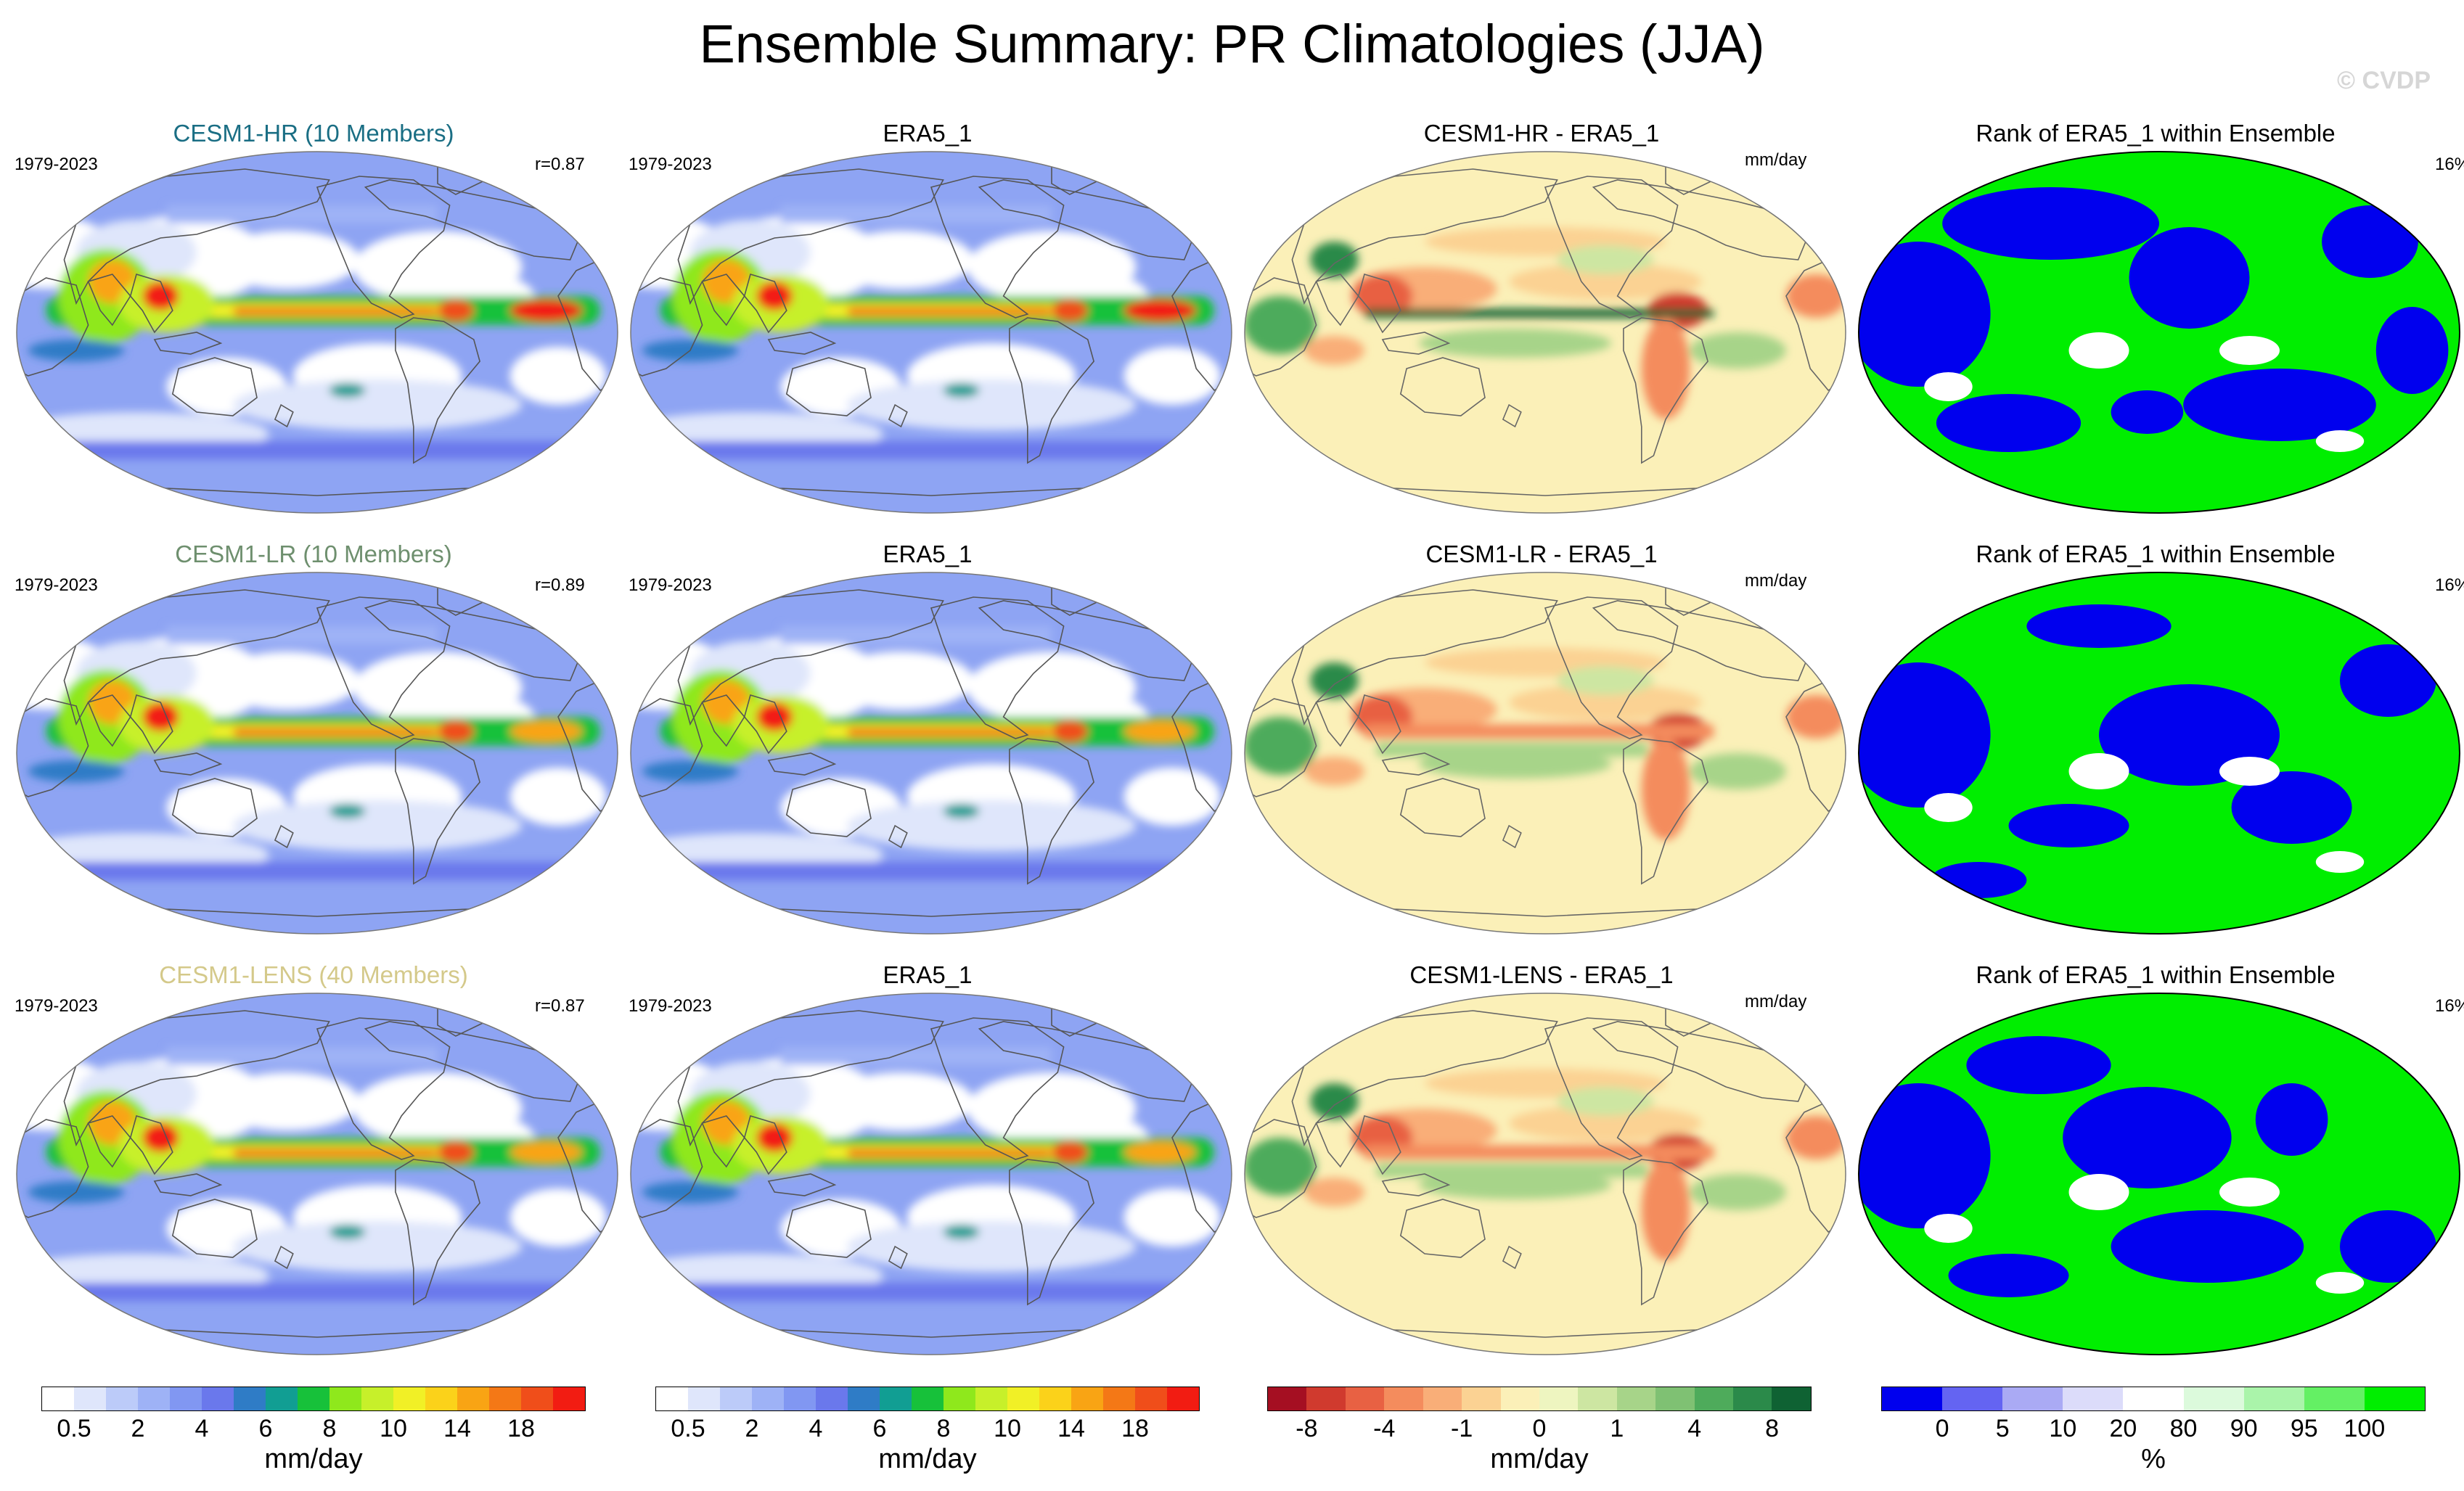 This screenshot has height=1491, width=2464. I want to click on watermark: © CVDP, so click(2384, 80).